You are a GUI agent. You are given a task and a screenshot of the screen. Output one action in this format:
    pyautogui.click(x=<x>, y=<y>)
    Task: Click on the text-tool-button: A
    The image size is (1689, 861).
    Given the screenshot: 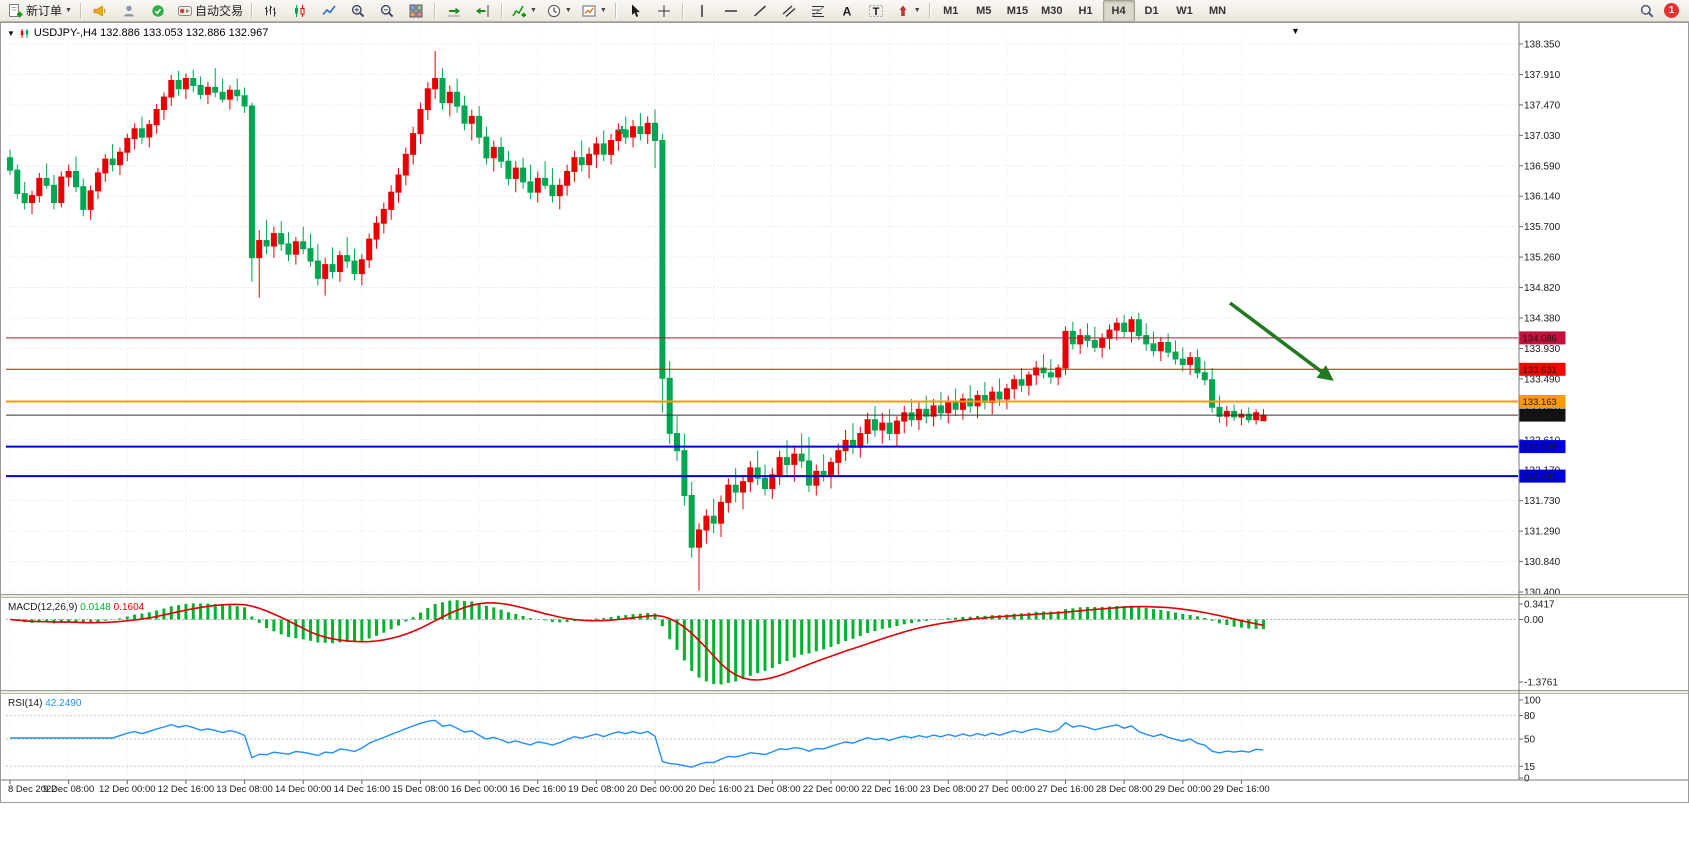 What is the action you would take?
    pyautogui.click(x=847, y=11)
    